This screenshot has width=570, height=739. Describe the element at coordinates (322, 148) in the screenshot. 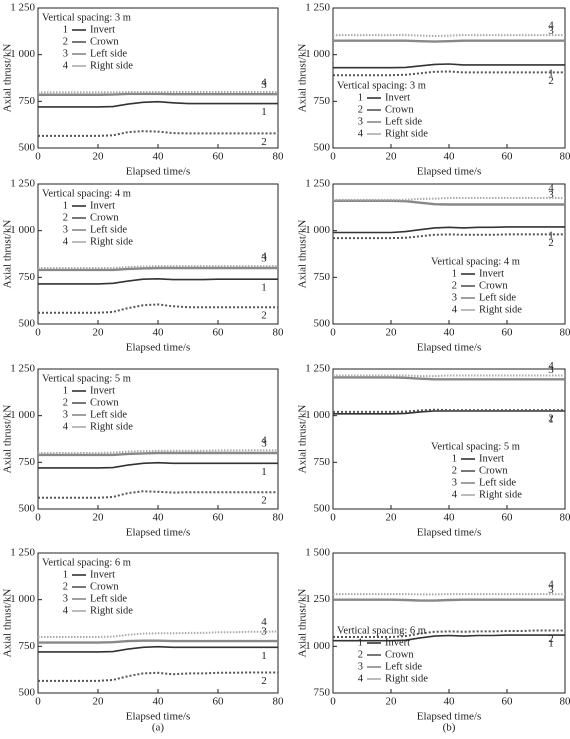

I see `y-tick-label: 500` at that location.